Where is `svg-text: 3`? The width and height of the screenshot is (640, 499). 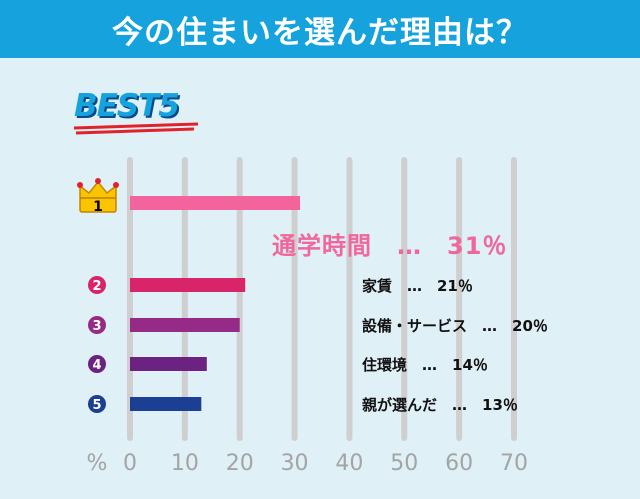
svg-text: 3 is located at coordinates (96, 326).